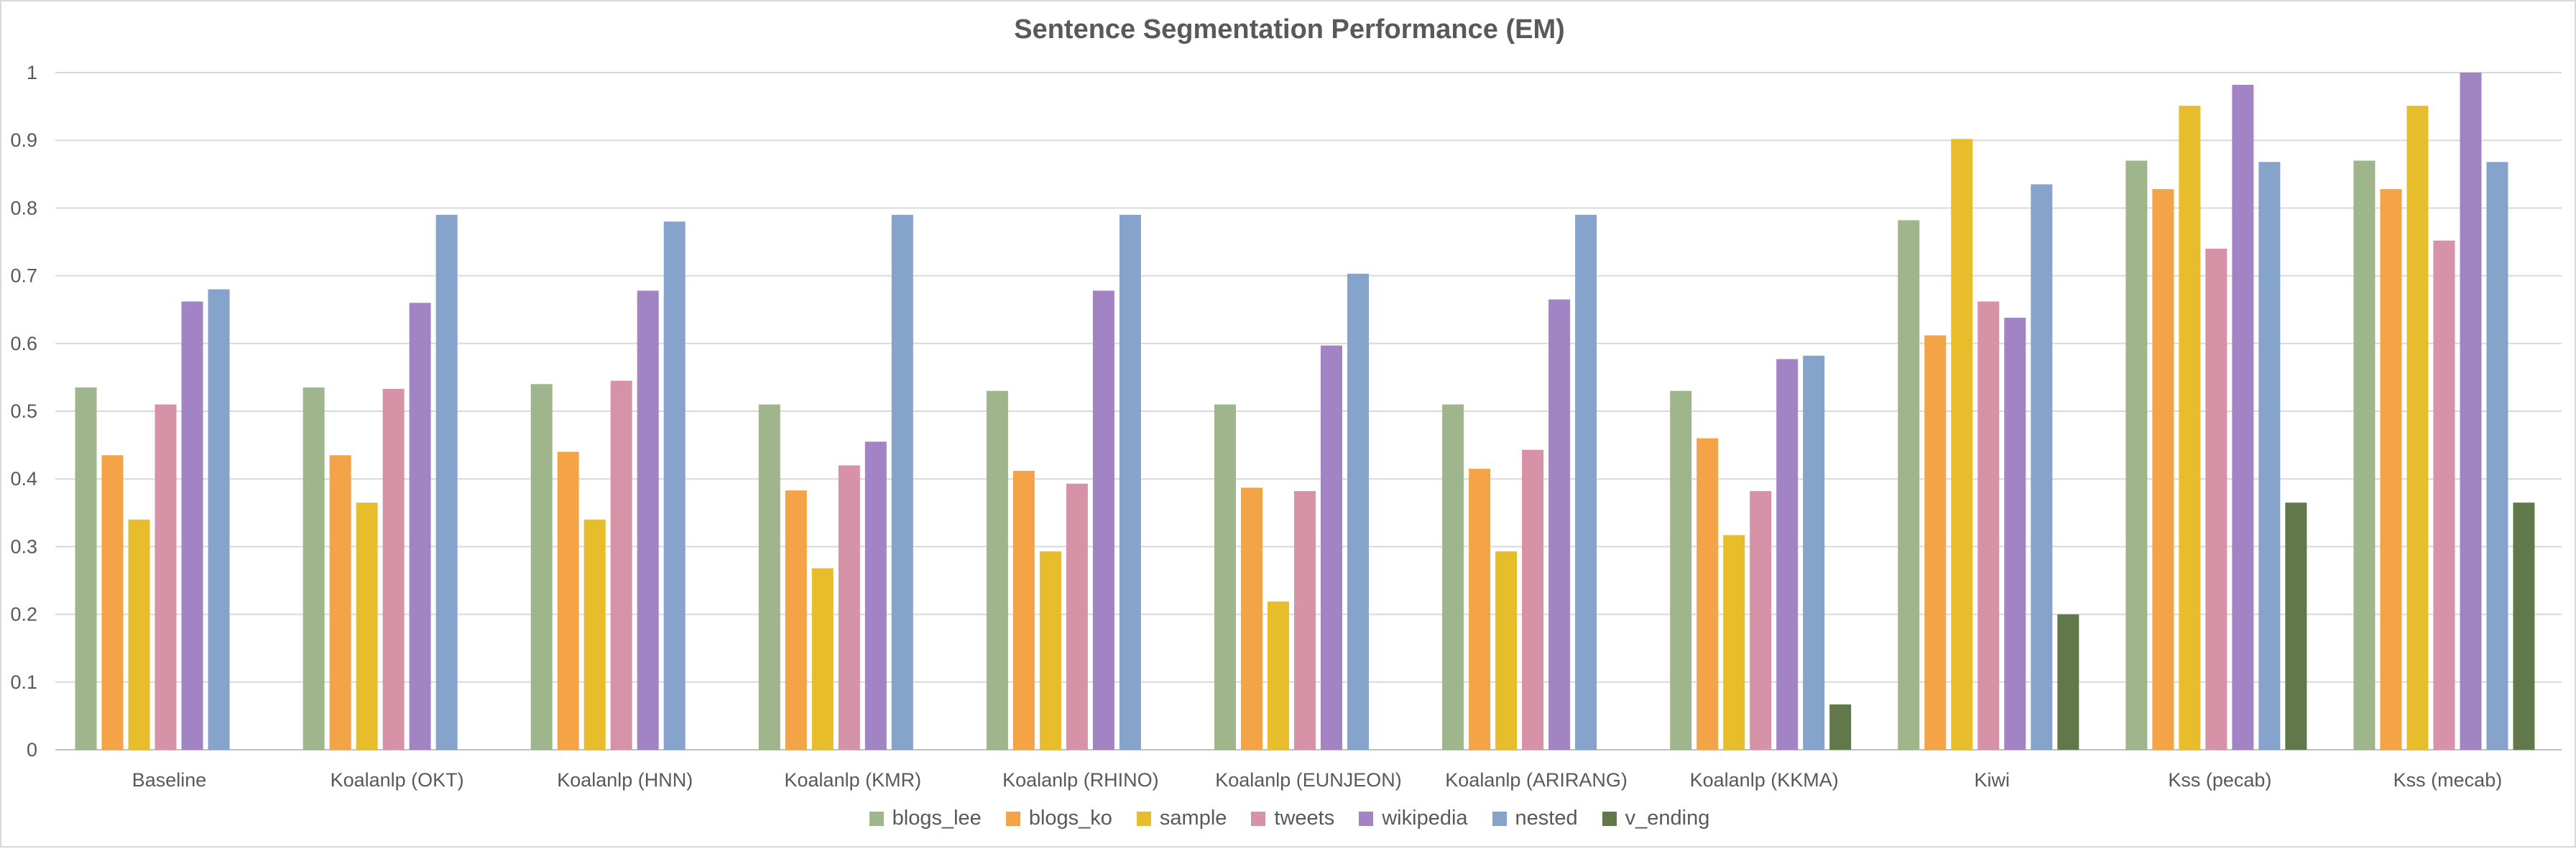 The image size is (2576, 849). I want to click on y-tick-label: 0.9, so click(23, 140).